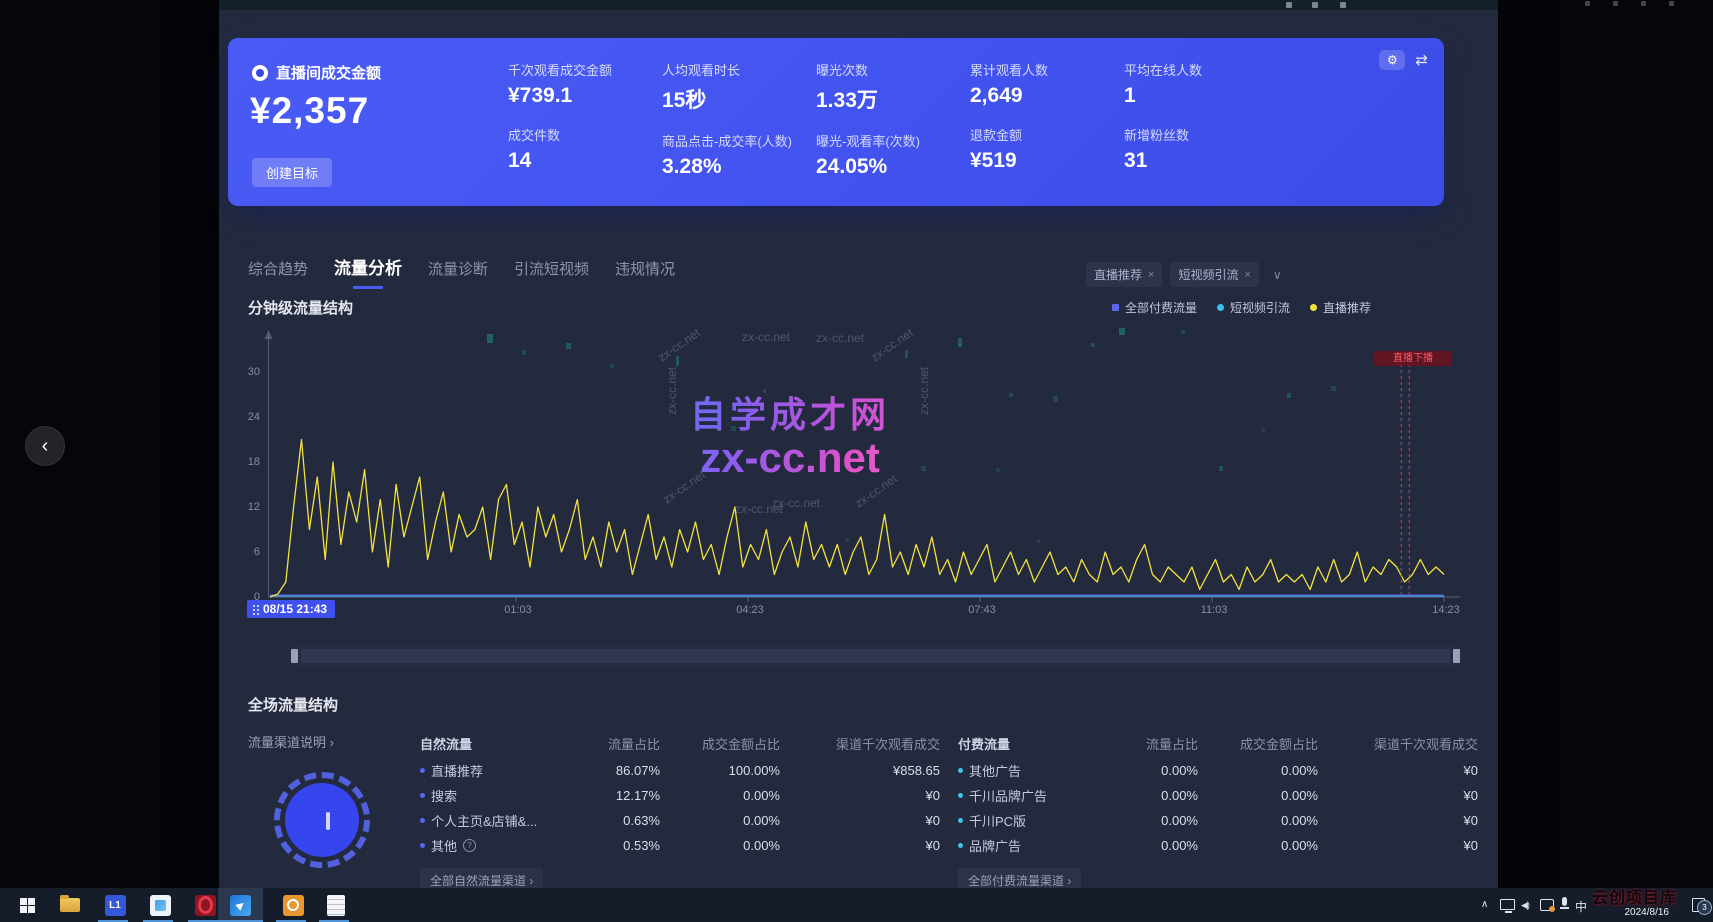 The height and width of the screenshot is (922, 1713). Describe the element at coordinates (458, 269) in the screenshot. I see `tab-label: 流量诊断` at that location.